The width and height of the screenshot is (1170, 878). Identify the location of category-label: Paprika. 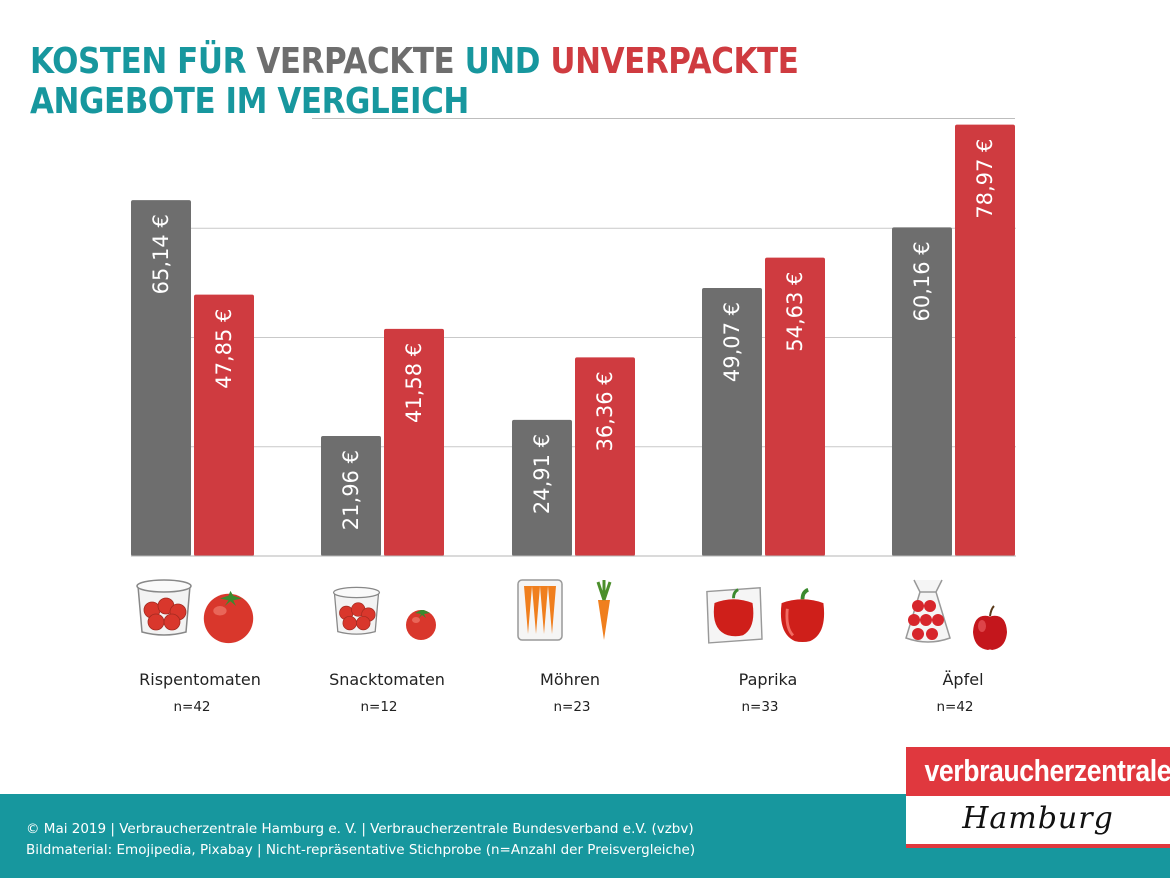
(768, 679).